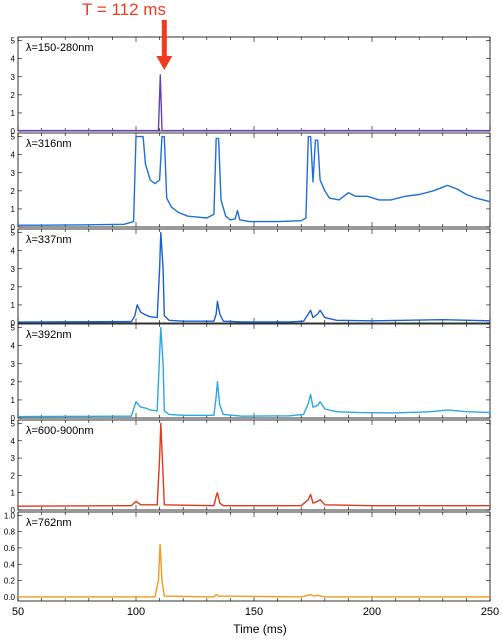 The image size is (502, 639). What do you see at coordinates (10, 532) in the screenshot?
I see `y-tick-label: 0.8` at bounding box center [10, 532].